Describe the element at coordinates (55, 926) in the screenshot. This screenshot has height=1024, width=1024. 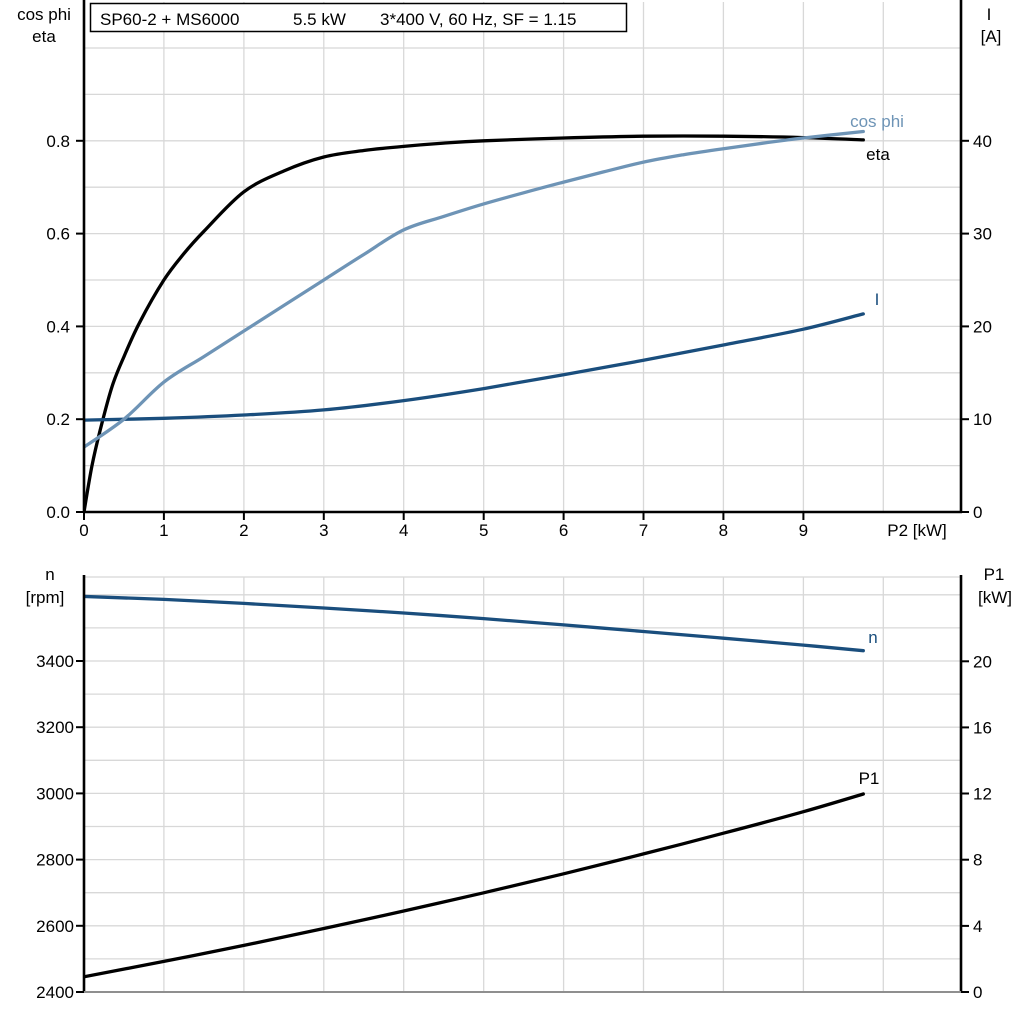
I see `left-tick-label: 2600` at that location.